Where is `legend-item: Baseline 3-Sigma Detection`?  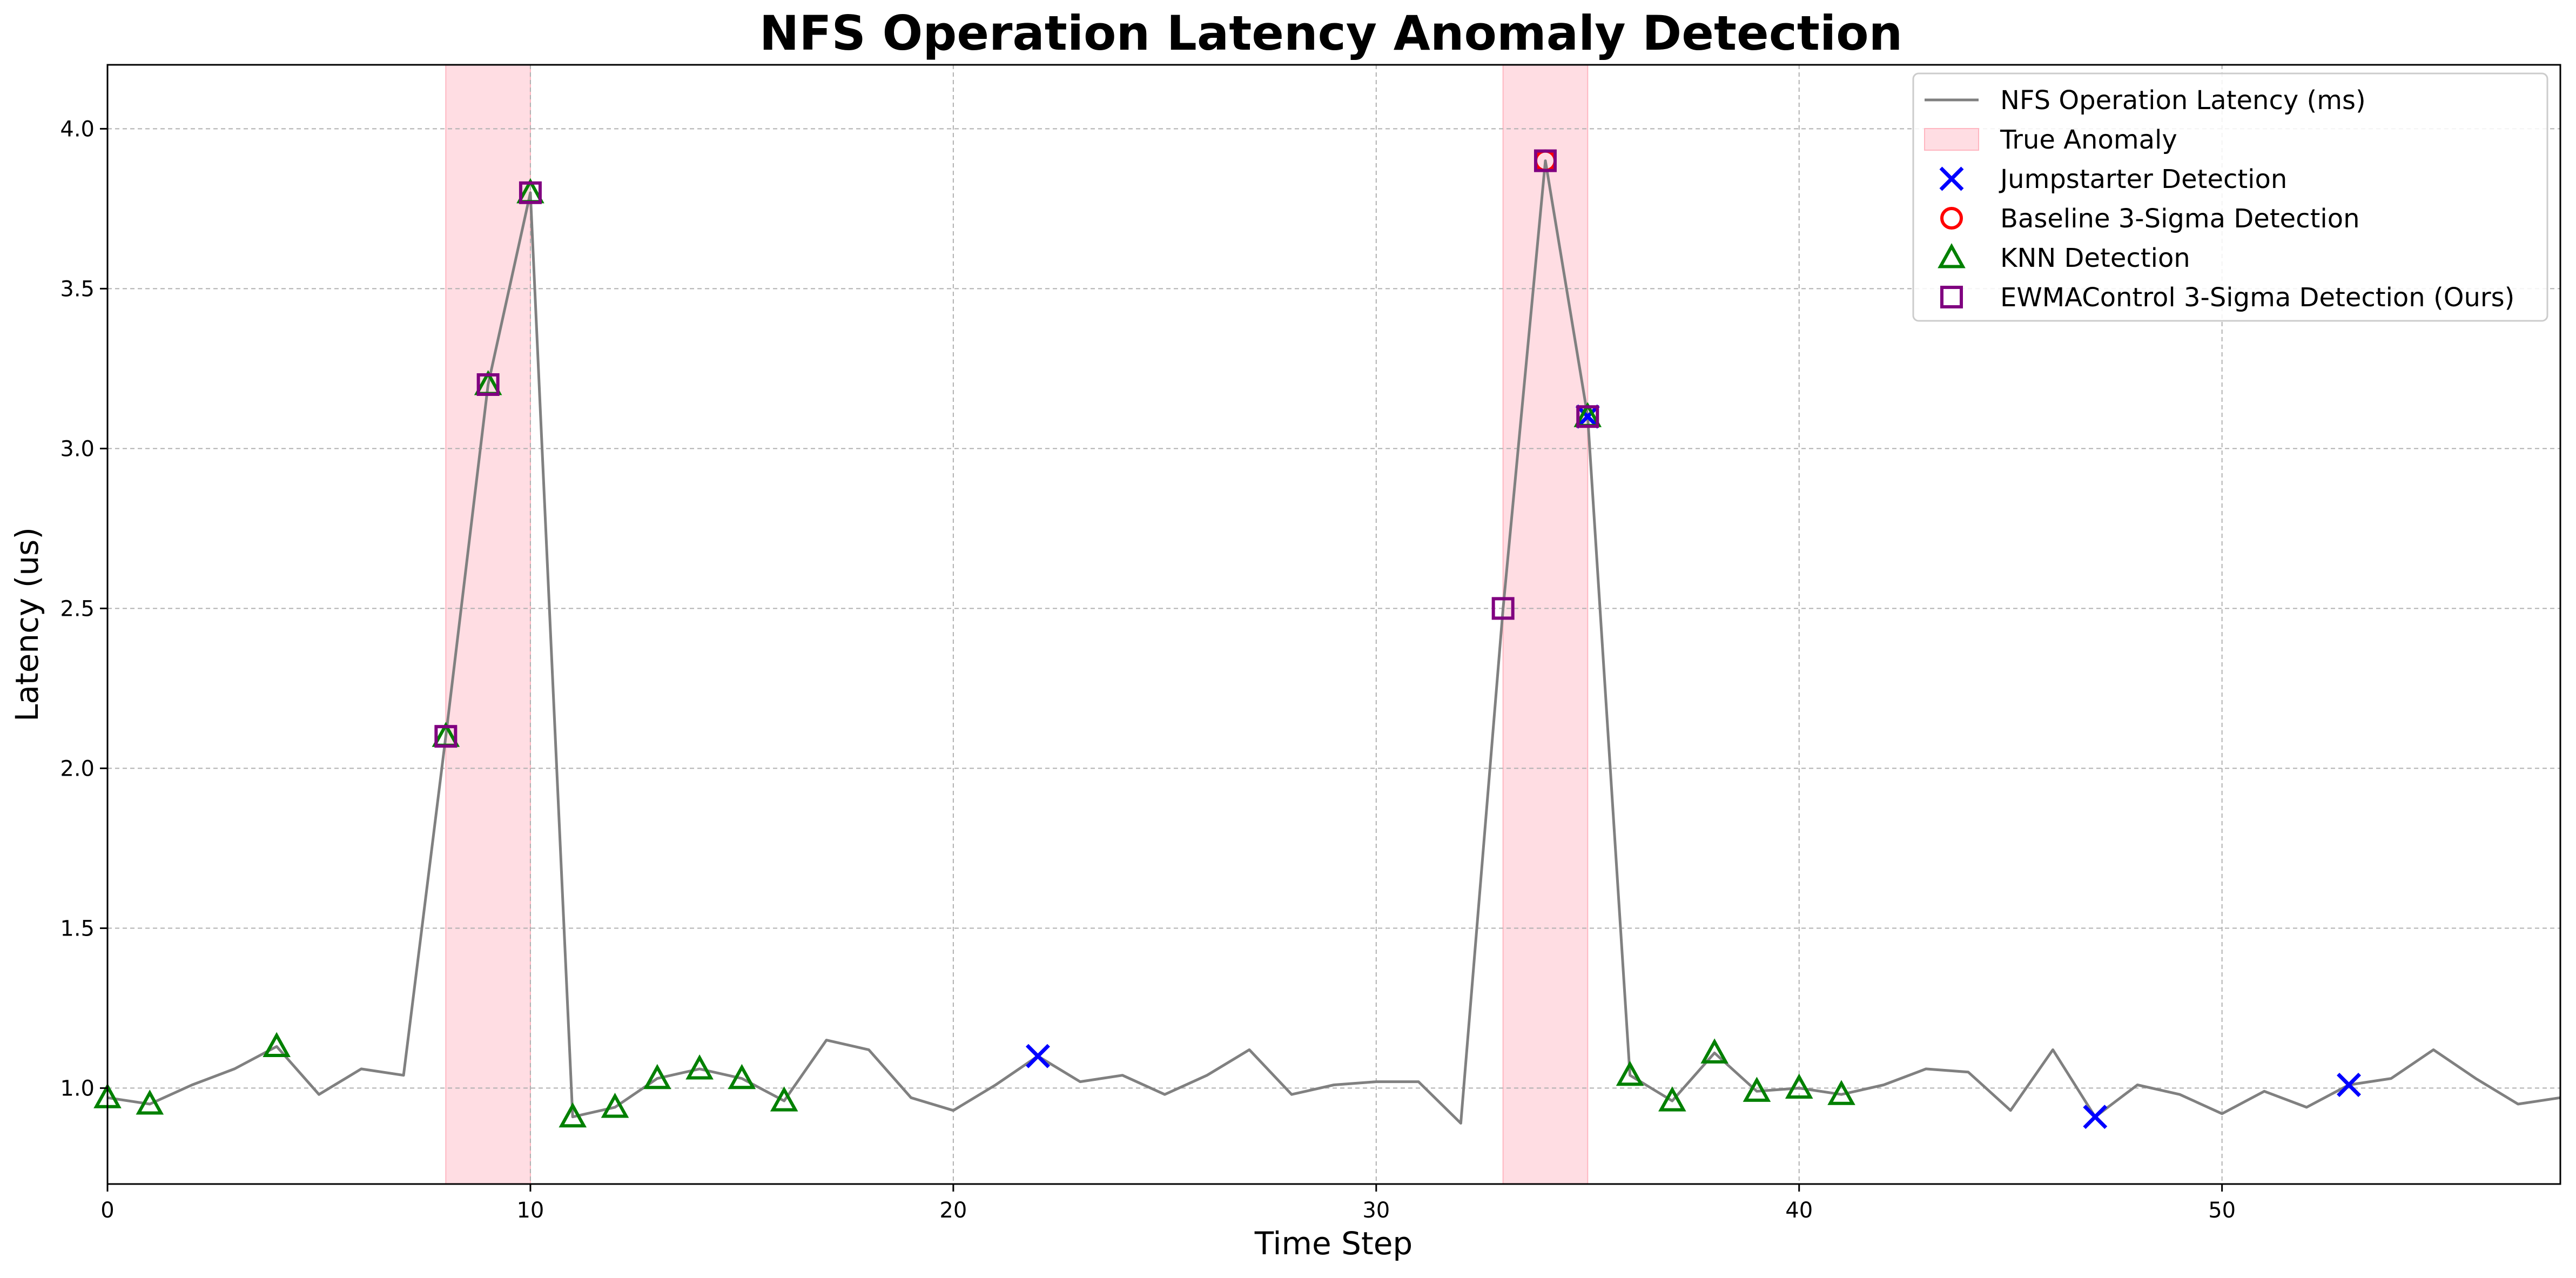
legend-item: Baseline 3-Sigma Detection is located at coordinates (2150, 219).